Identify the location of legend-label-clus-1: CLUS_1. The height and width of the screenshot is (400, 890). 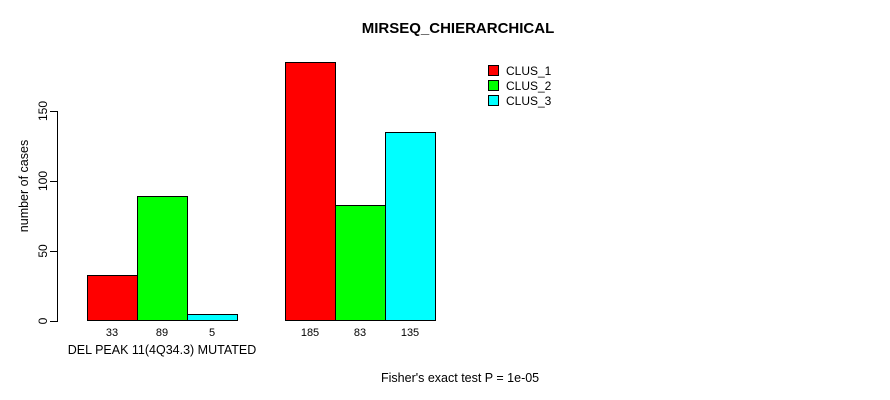
(529, 70).